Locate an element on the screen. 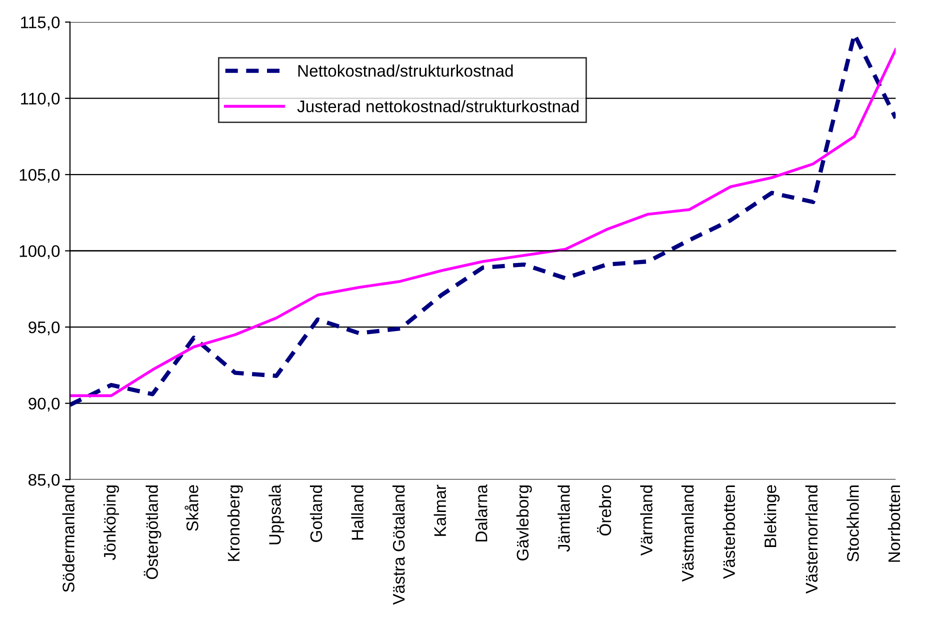 Image resolution: width=933 pixels, height=631 pixels. y-tick-label: 85,0 is located at coordinates (44, 481).